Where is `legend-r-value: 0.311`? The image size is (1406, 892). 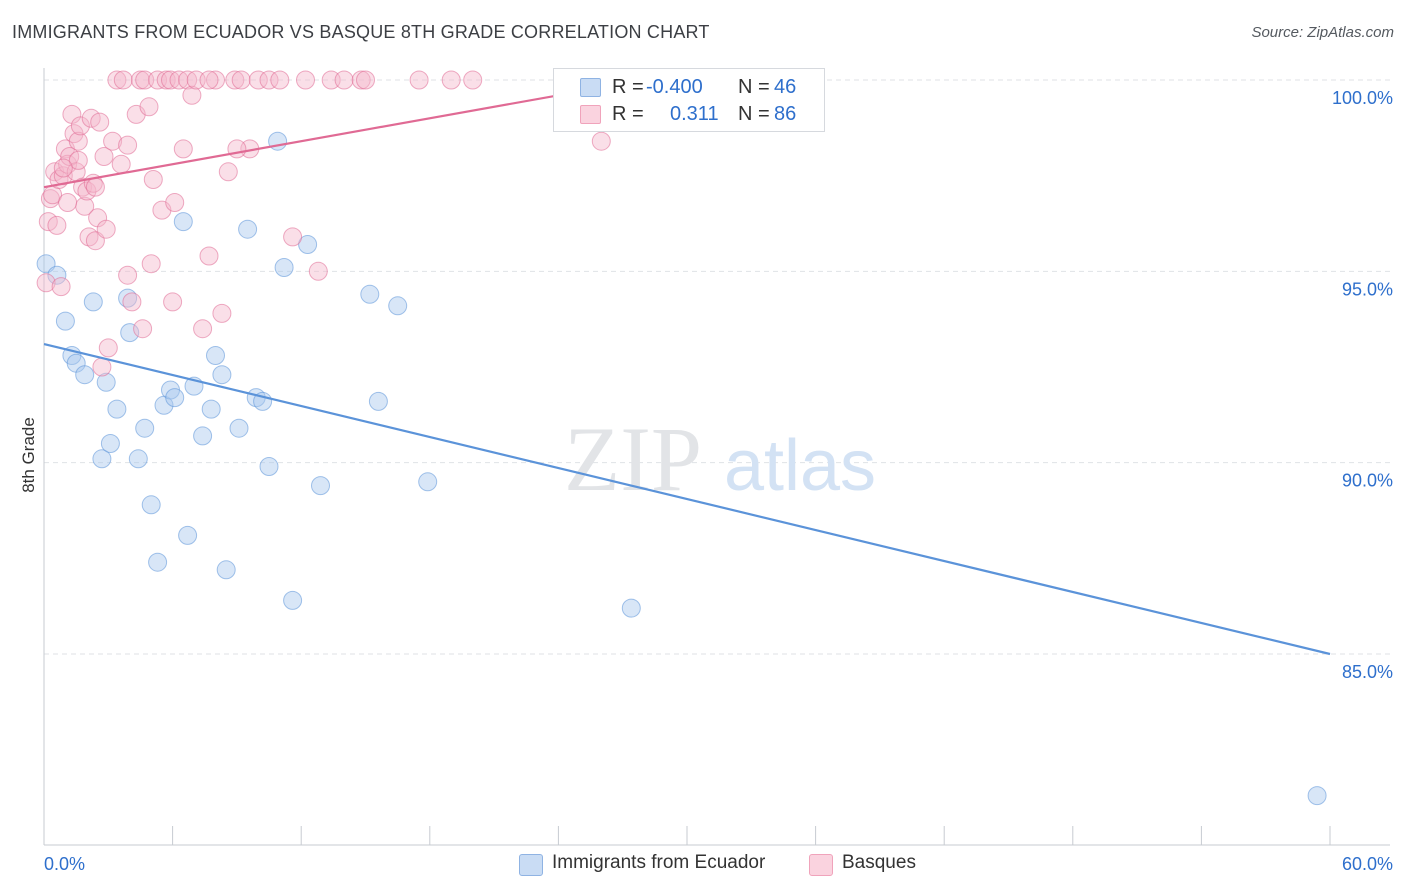
legend-r-value: 0.311 is located at coordinates (694, 114).